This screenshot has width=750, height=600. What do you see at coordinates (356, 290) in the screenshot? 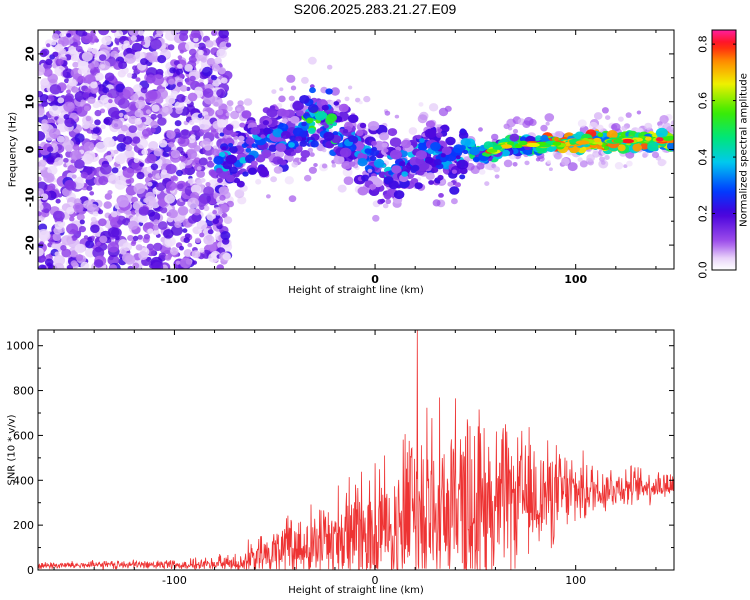
I see `top-x-axis-label: Height of straight line (km)` at bounding box center [356, 290].